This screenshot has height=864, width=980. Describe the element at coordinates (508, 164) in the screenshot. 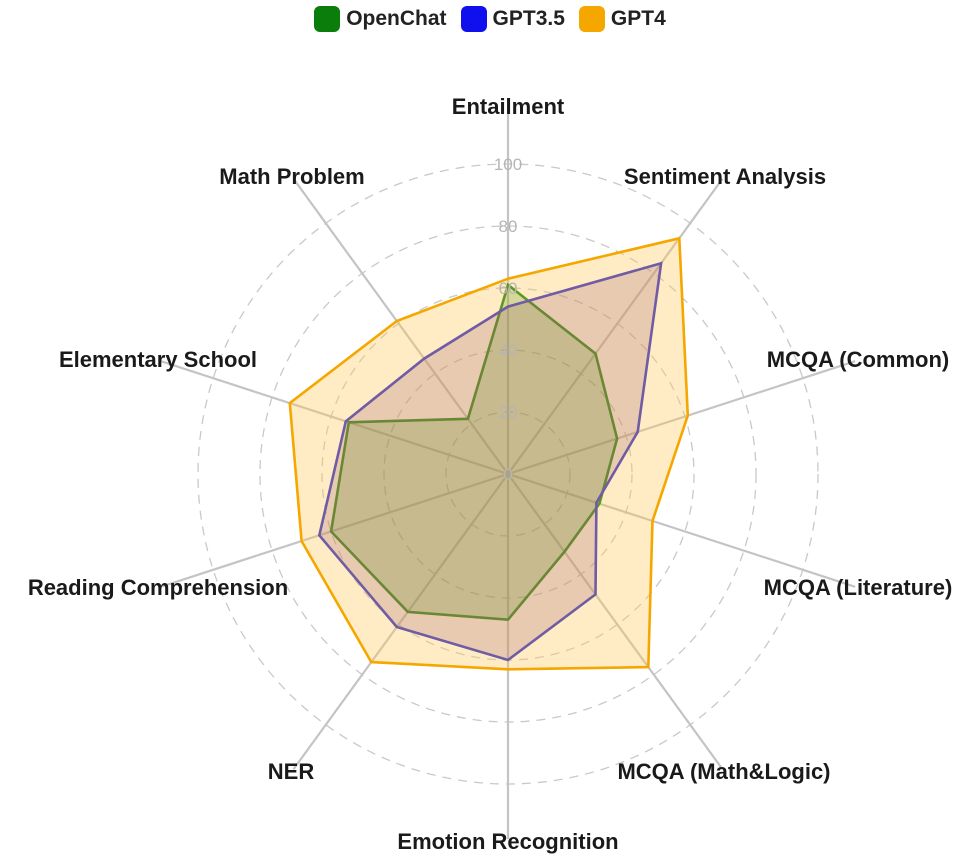

I see `tick-label-5: 100` at that location.